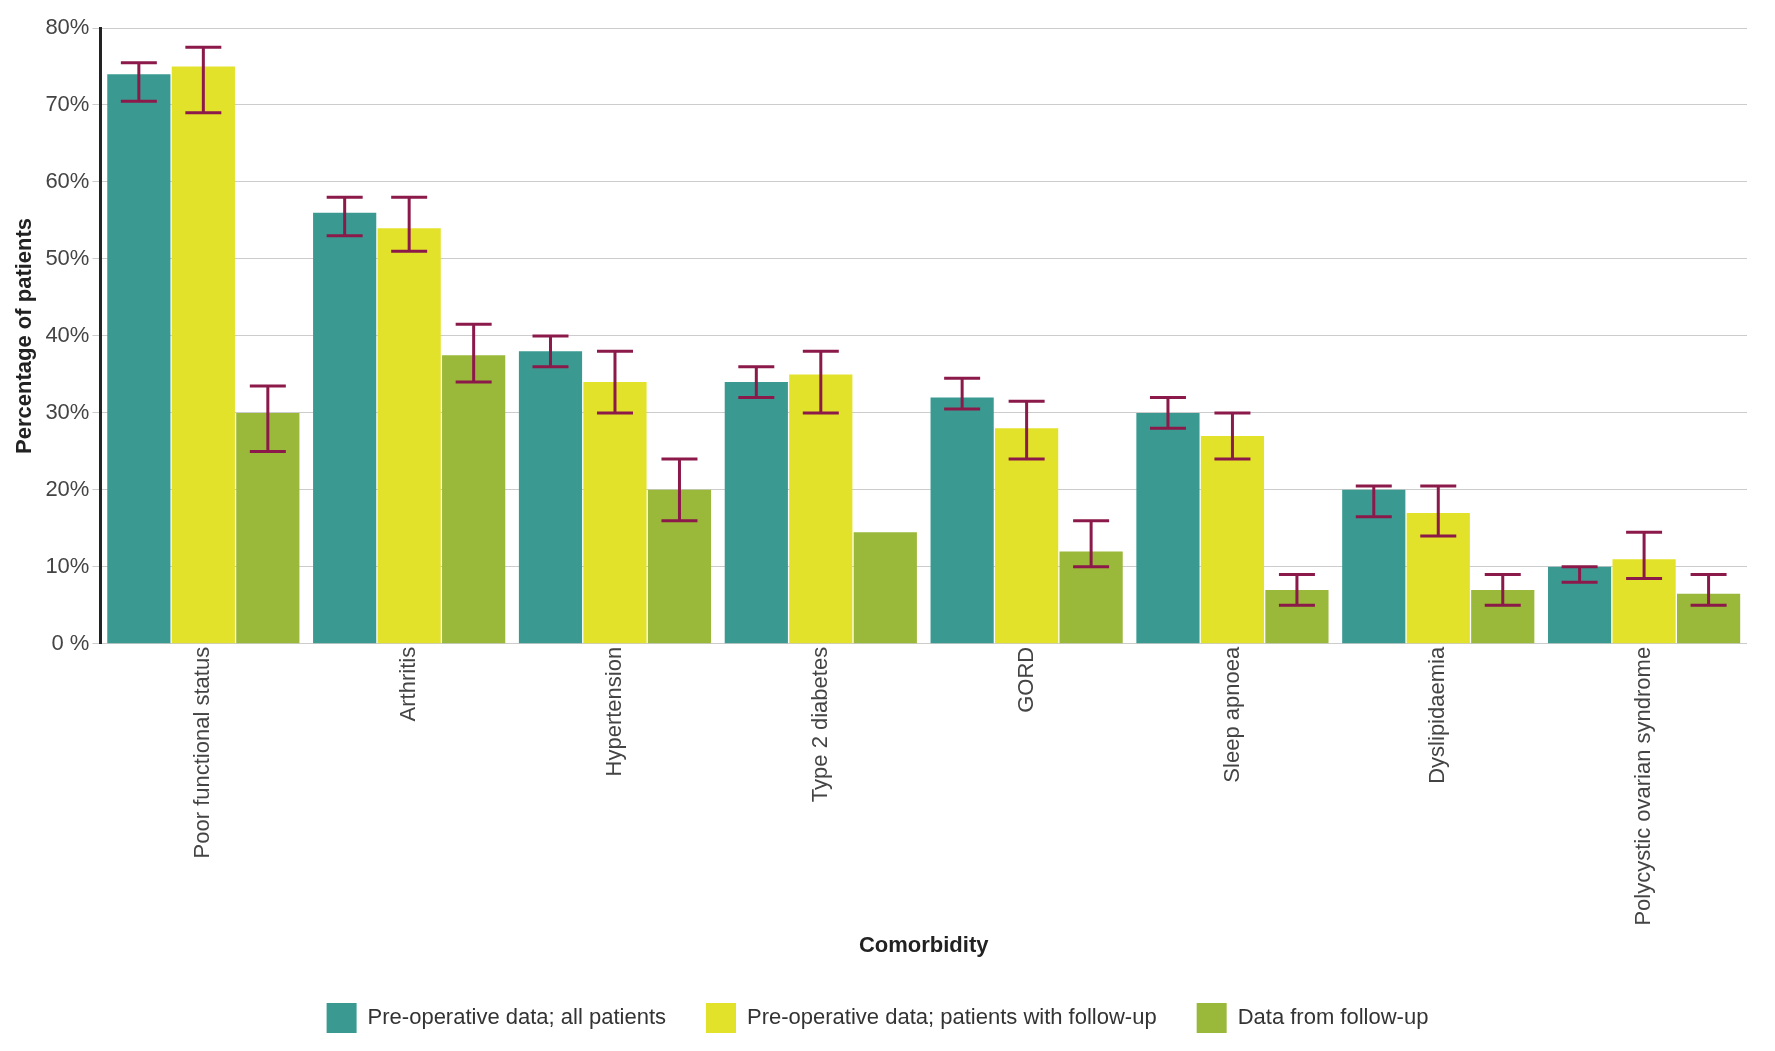  What do you see at coordinates (408, 684) in the screenshot?
I see `x-tick-label: Arthritis` at bounding box center [408, 684].